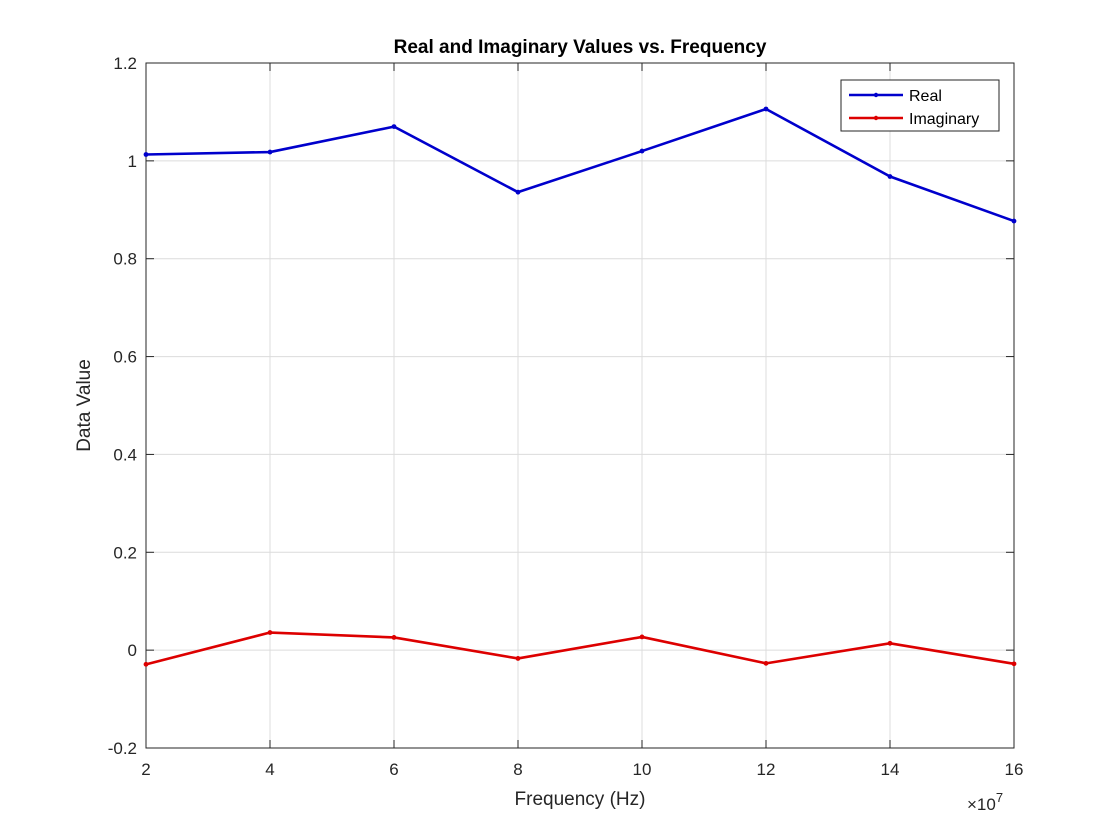 The width and height of the screenshot is (1120, 840). What do you see at coordinates (125, 259) in the screenshot?
I see `y-tick-label: 0.8` at bounding box center [125, 259].